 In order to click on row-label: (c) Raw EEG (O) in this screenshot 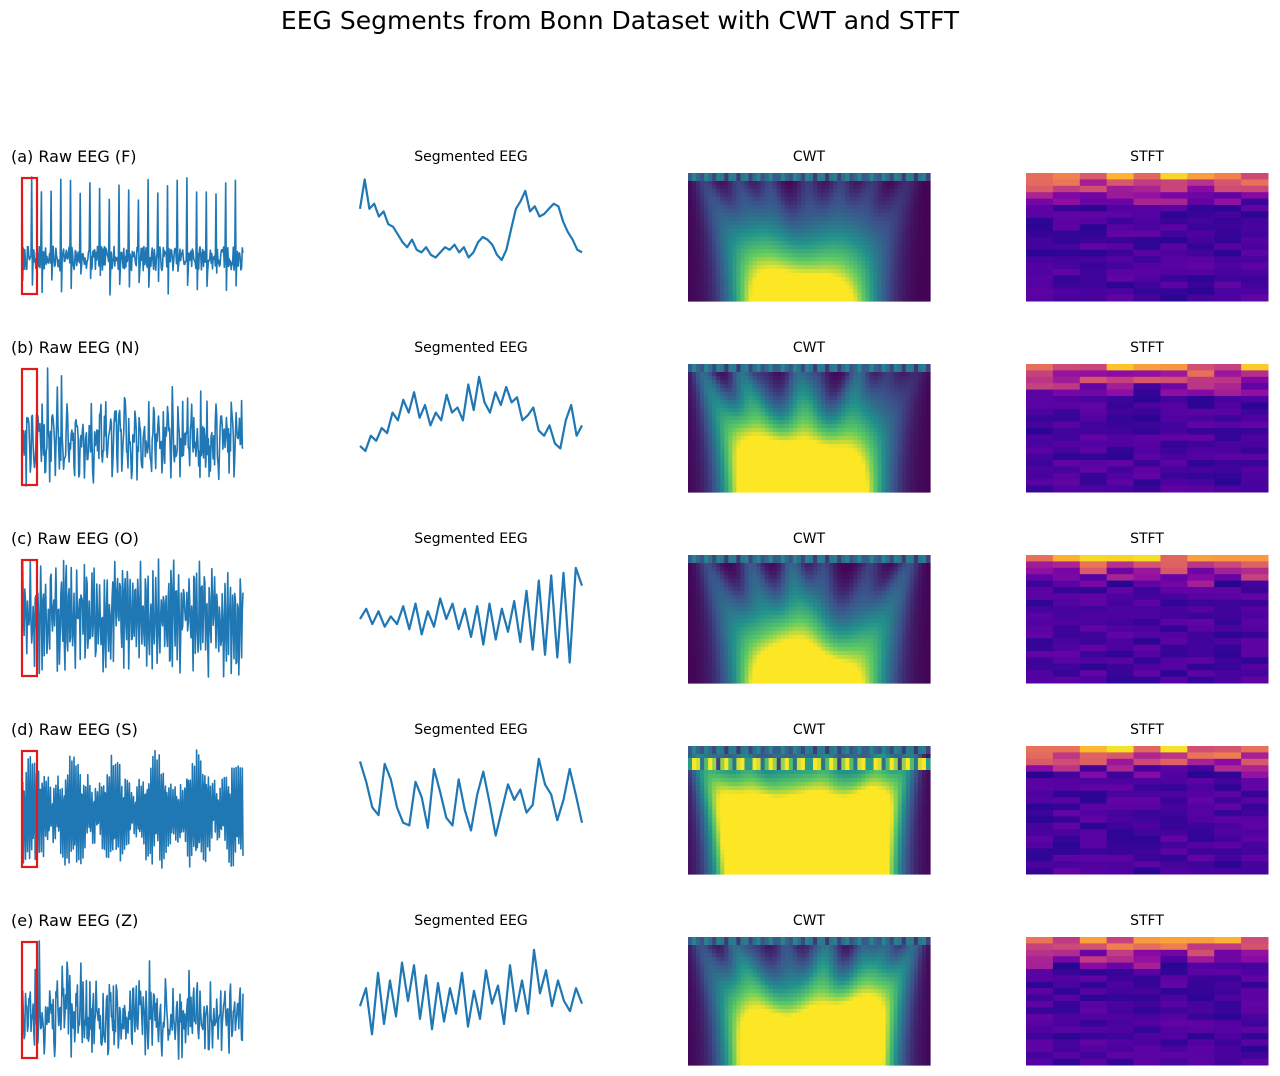, I will do `click(75, 538)`.